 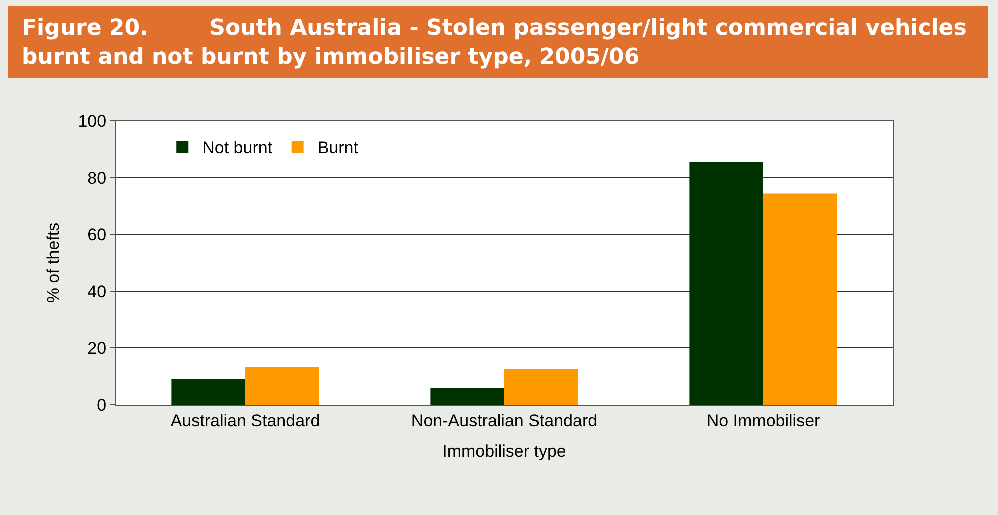 What do you see at coordinates (97, 348) in the screenshot?
I see `y-tick-label: 20` at bounding box center [97, 348].